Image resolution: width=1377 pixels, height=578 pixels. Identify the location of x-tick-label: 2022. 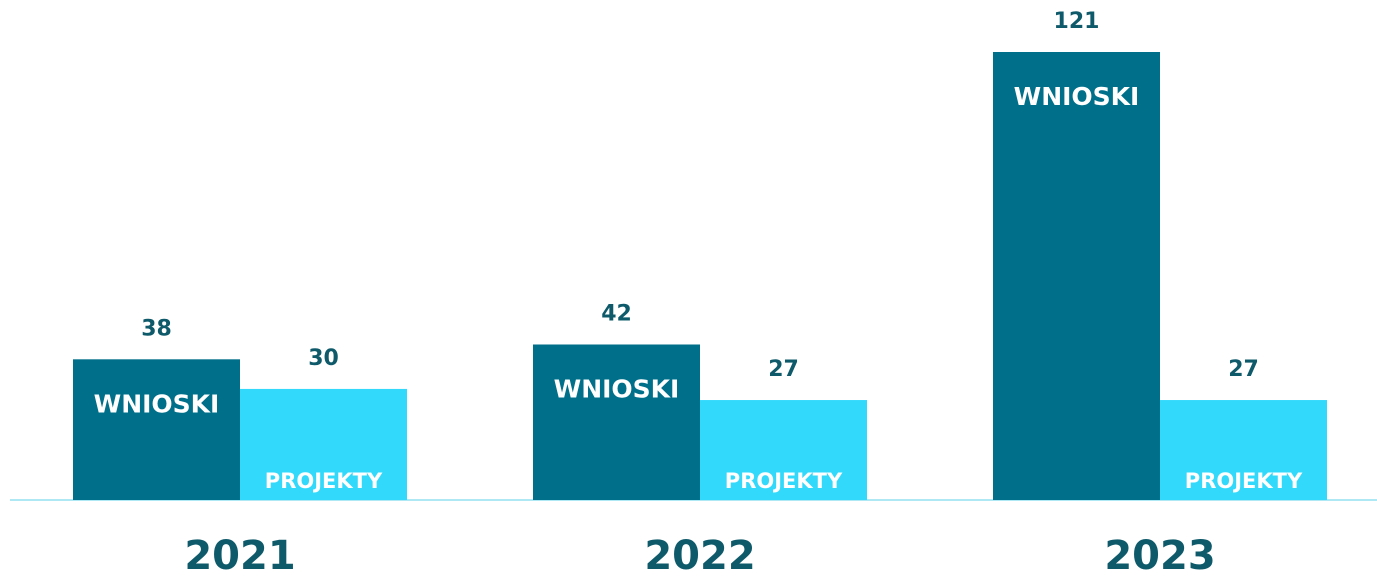
(699, 555).